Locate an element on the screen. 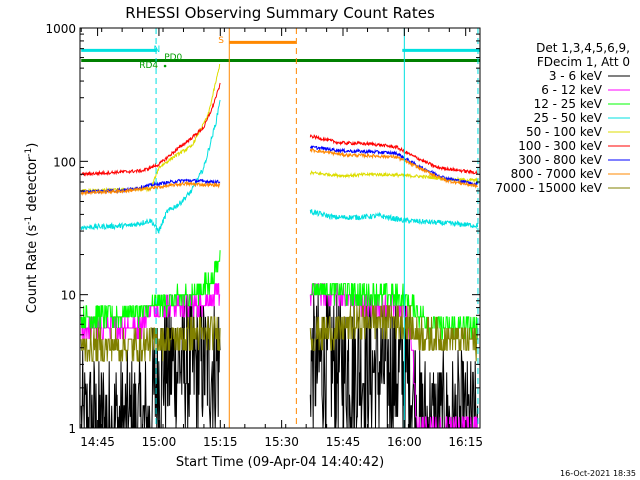  series-7000-15000-kev-post is located at coordinates (394, 333).